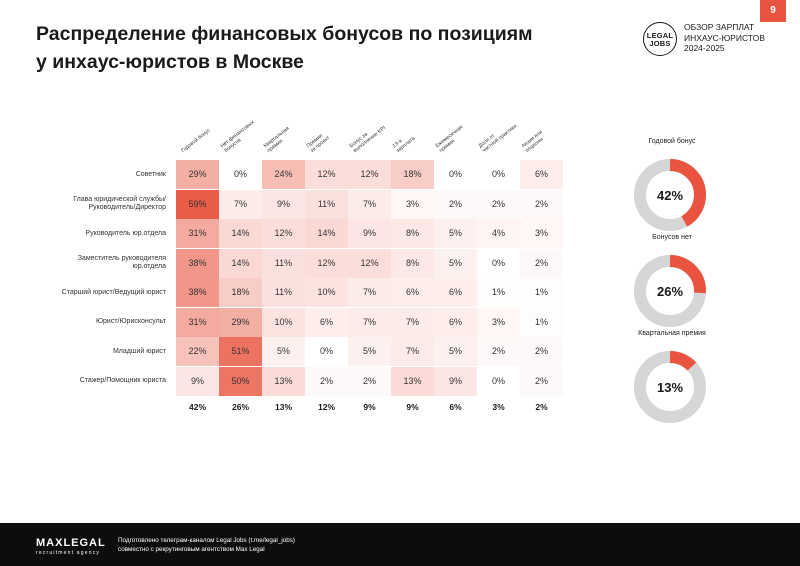 The image size is (800, 566). Describe the element at coordinates (91, 263) in the screenshot. I see `row-label: Заместитель руководителя юр.отдела` at that location.